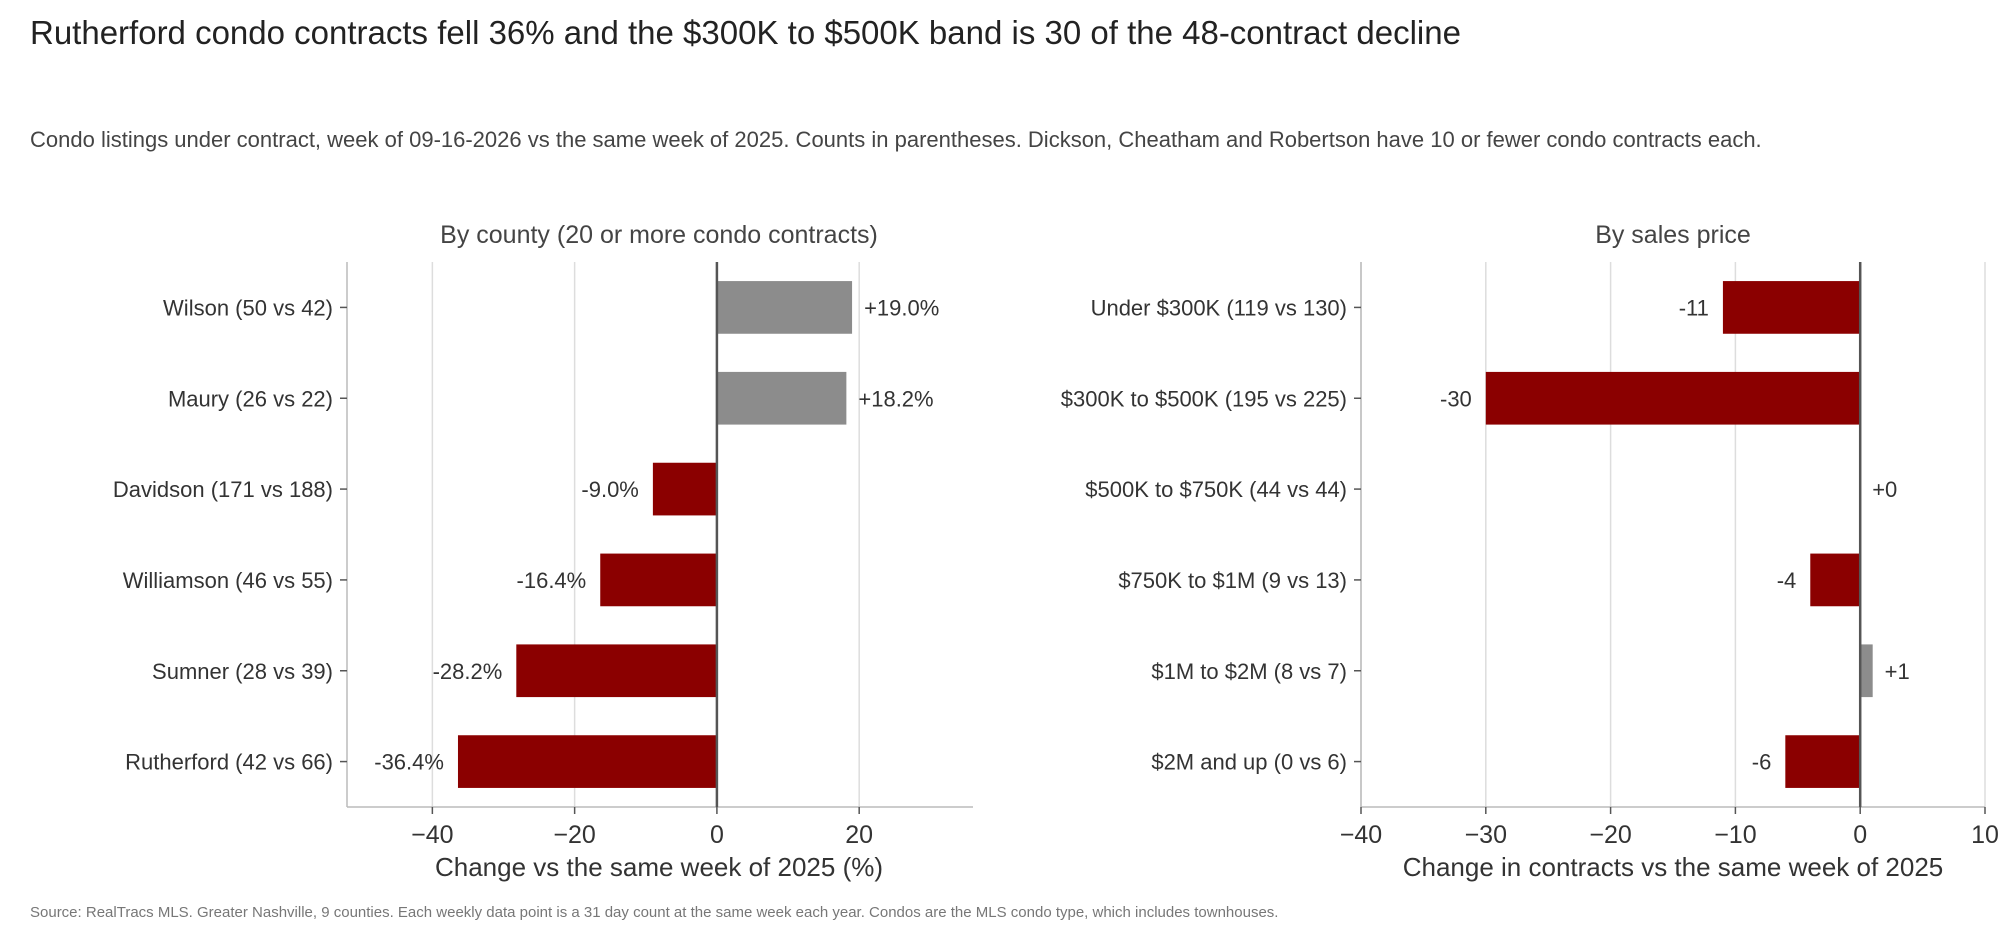 This screenshot has height=928, width=2016. Describe the element at coordinates (1456, 398) in the screenshot. I see `price-data-label: -30` at that location.